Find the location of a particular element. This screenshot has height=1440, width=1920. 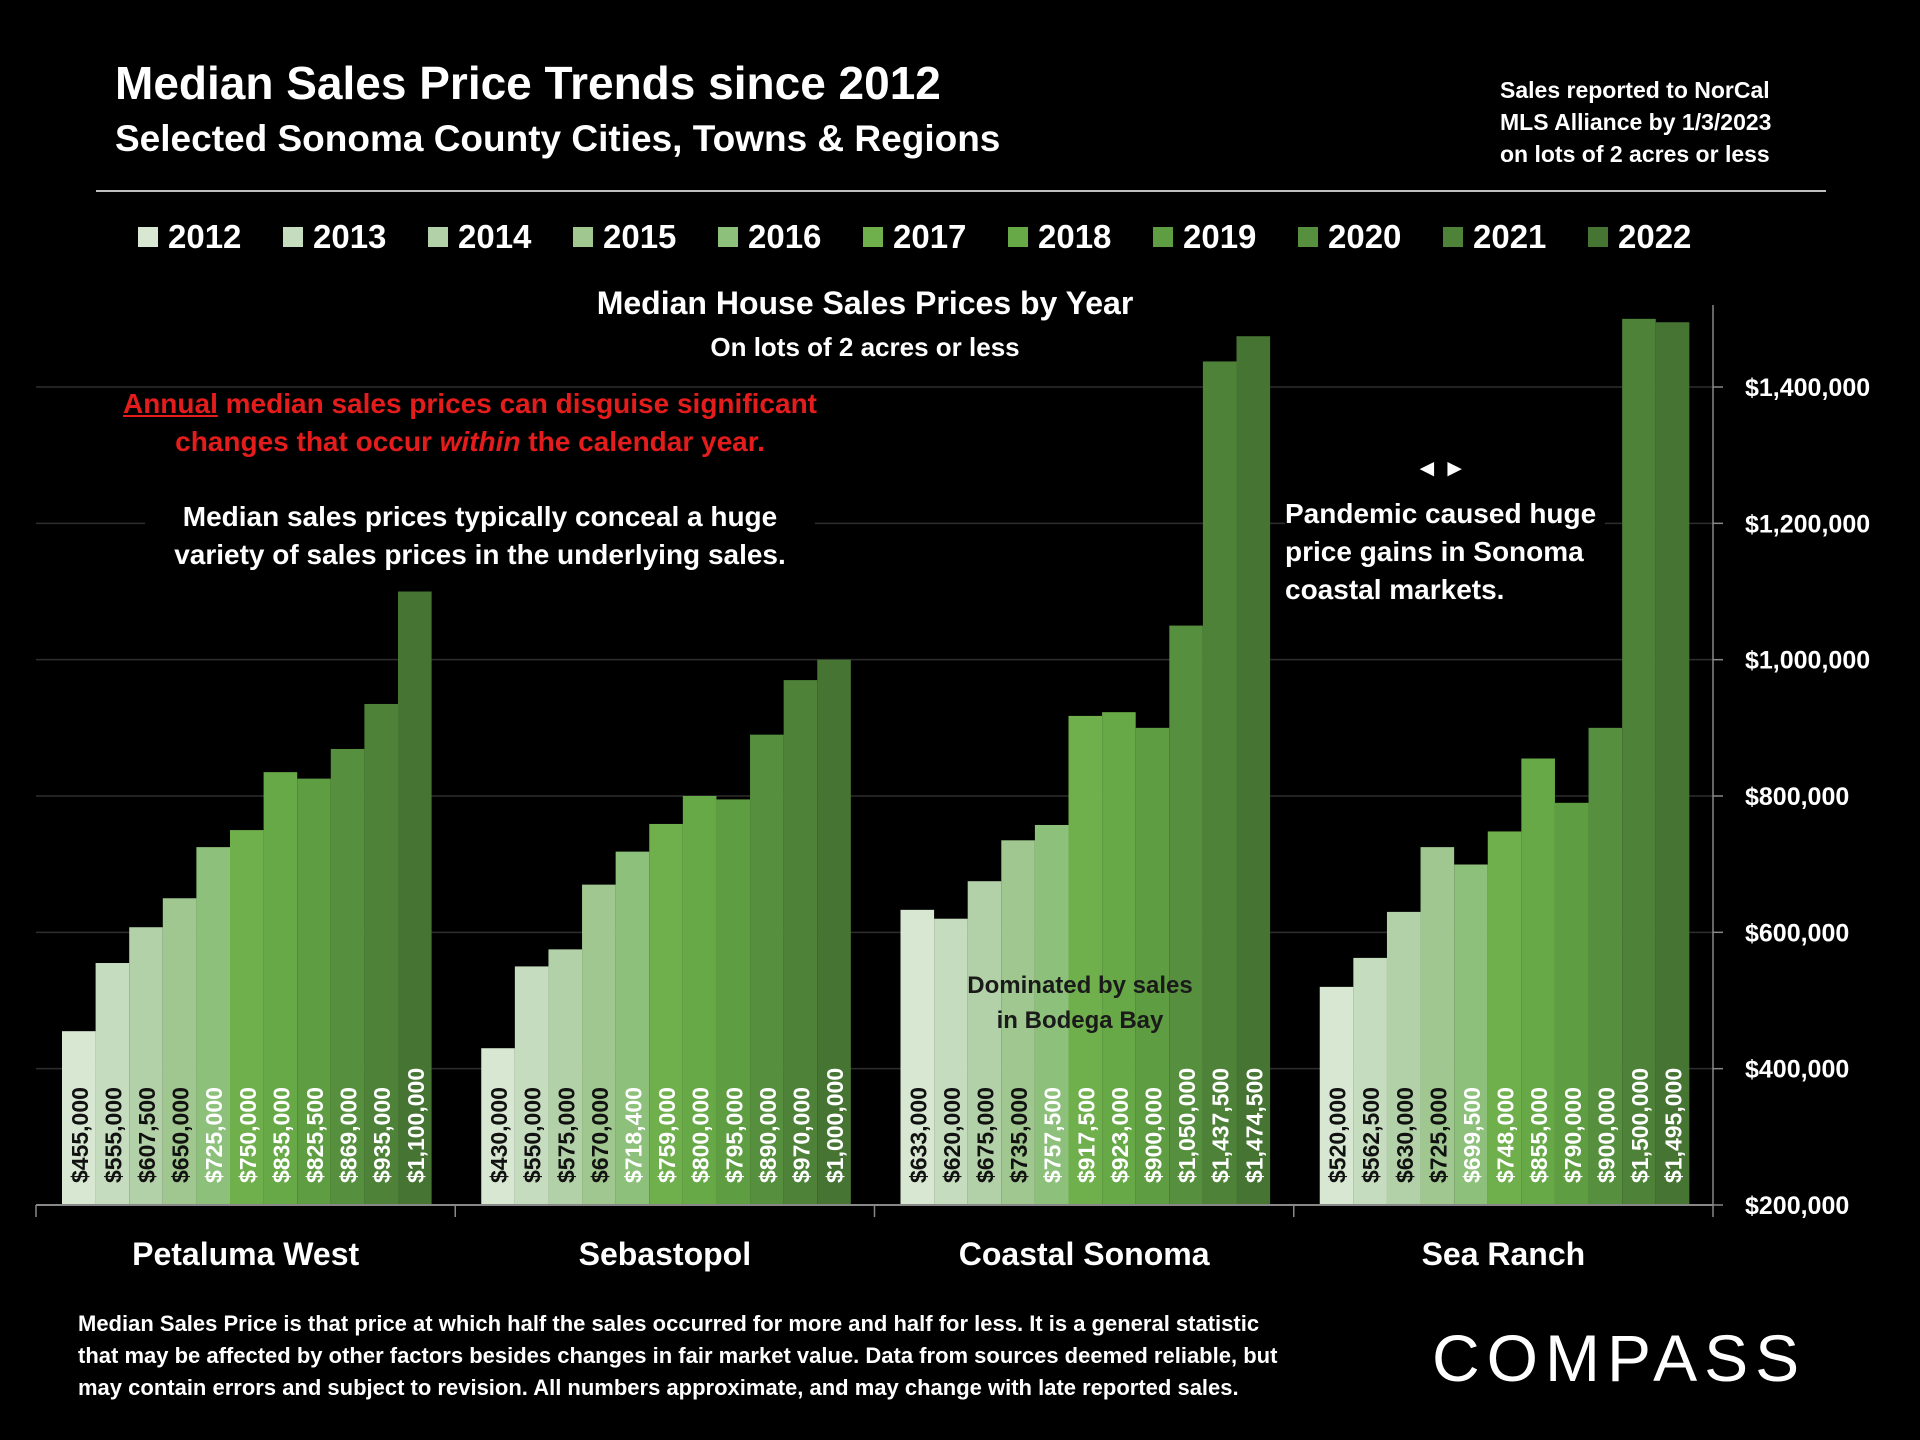

bodega-bay-note: Dominated by sales in Bodega Bay is located at coordinates (1080, 1003).